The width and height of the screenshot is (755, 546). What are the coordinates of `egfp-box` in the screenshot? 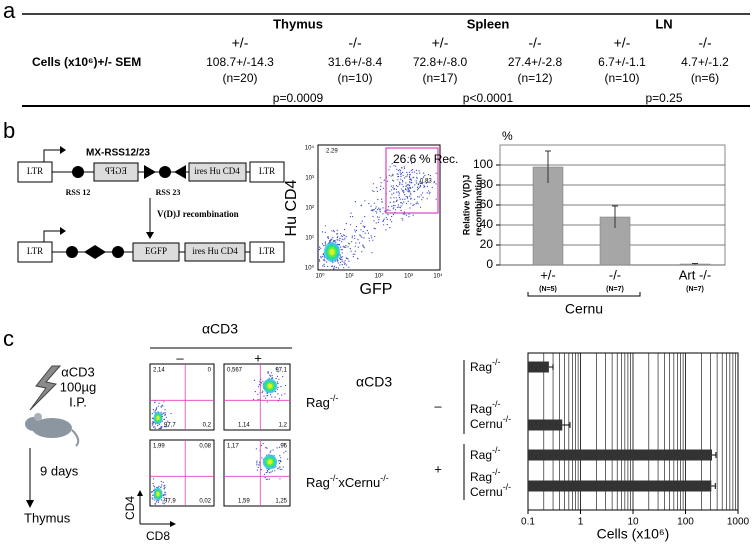 It's located at (116, 172).